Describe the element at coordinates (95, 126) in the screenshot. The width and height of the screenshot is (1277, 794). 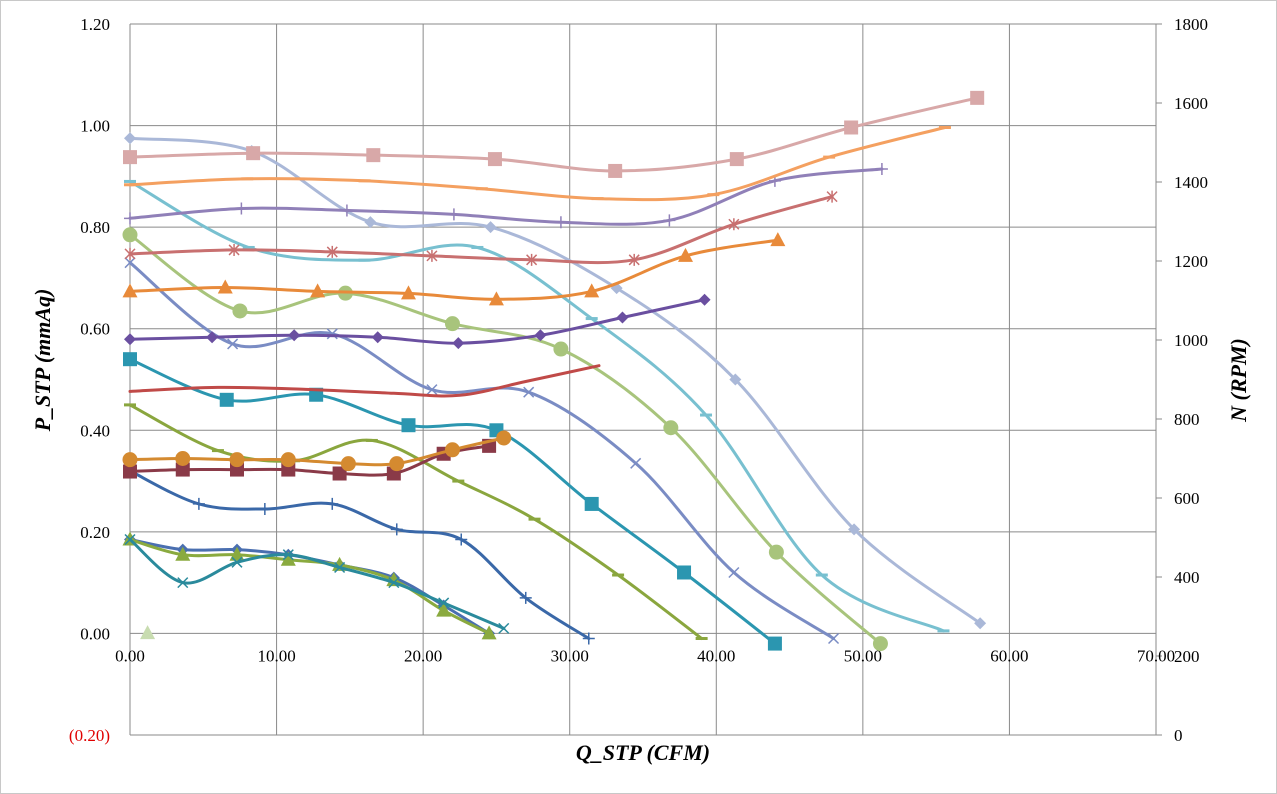
I see `y-tick-label: 1.00` at that location.